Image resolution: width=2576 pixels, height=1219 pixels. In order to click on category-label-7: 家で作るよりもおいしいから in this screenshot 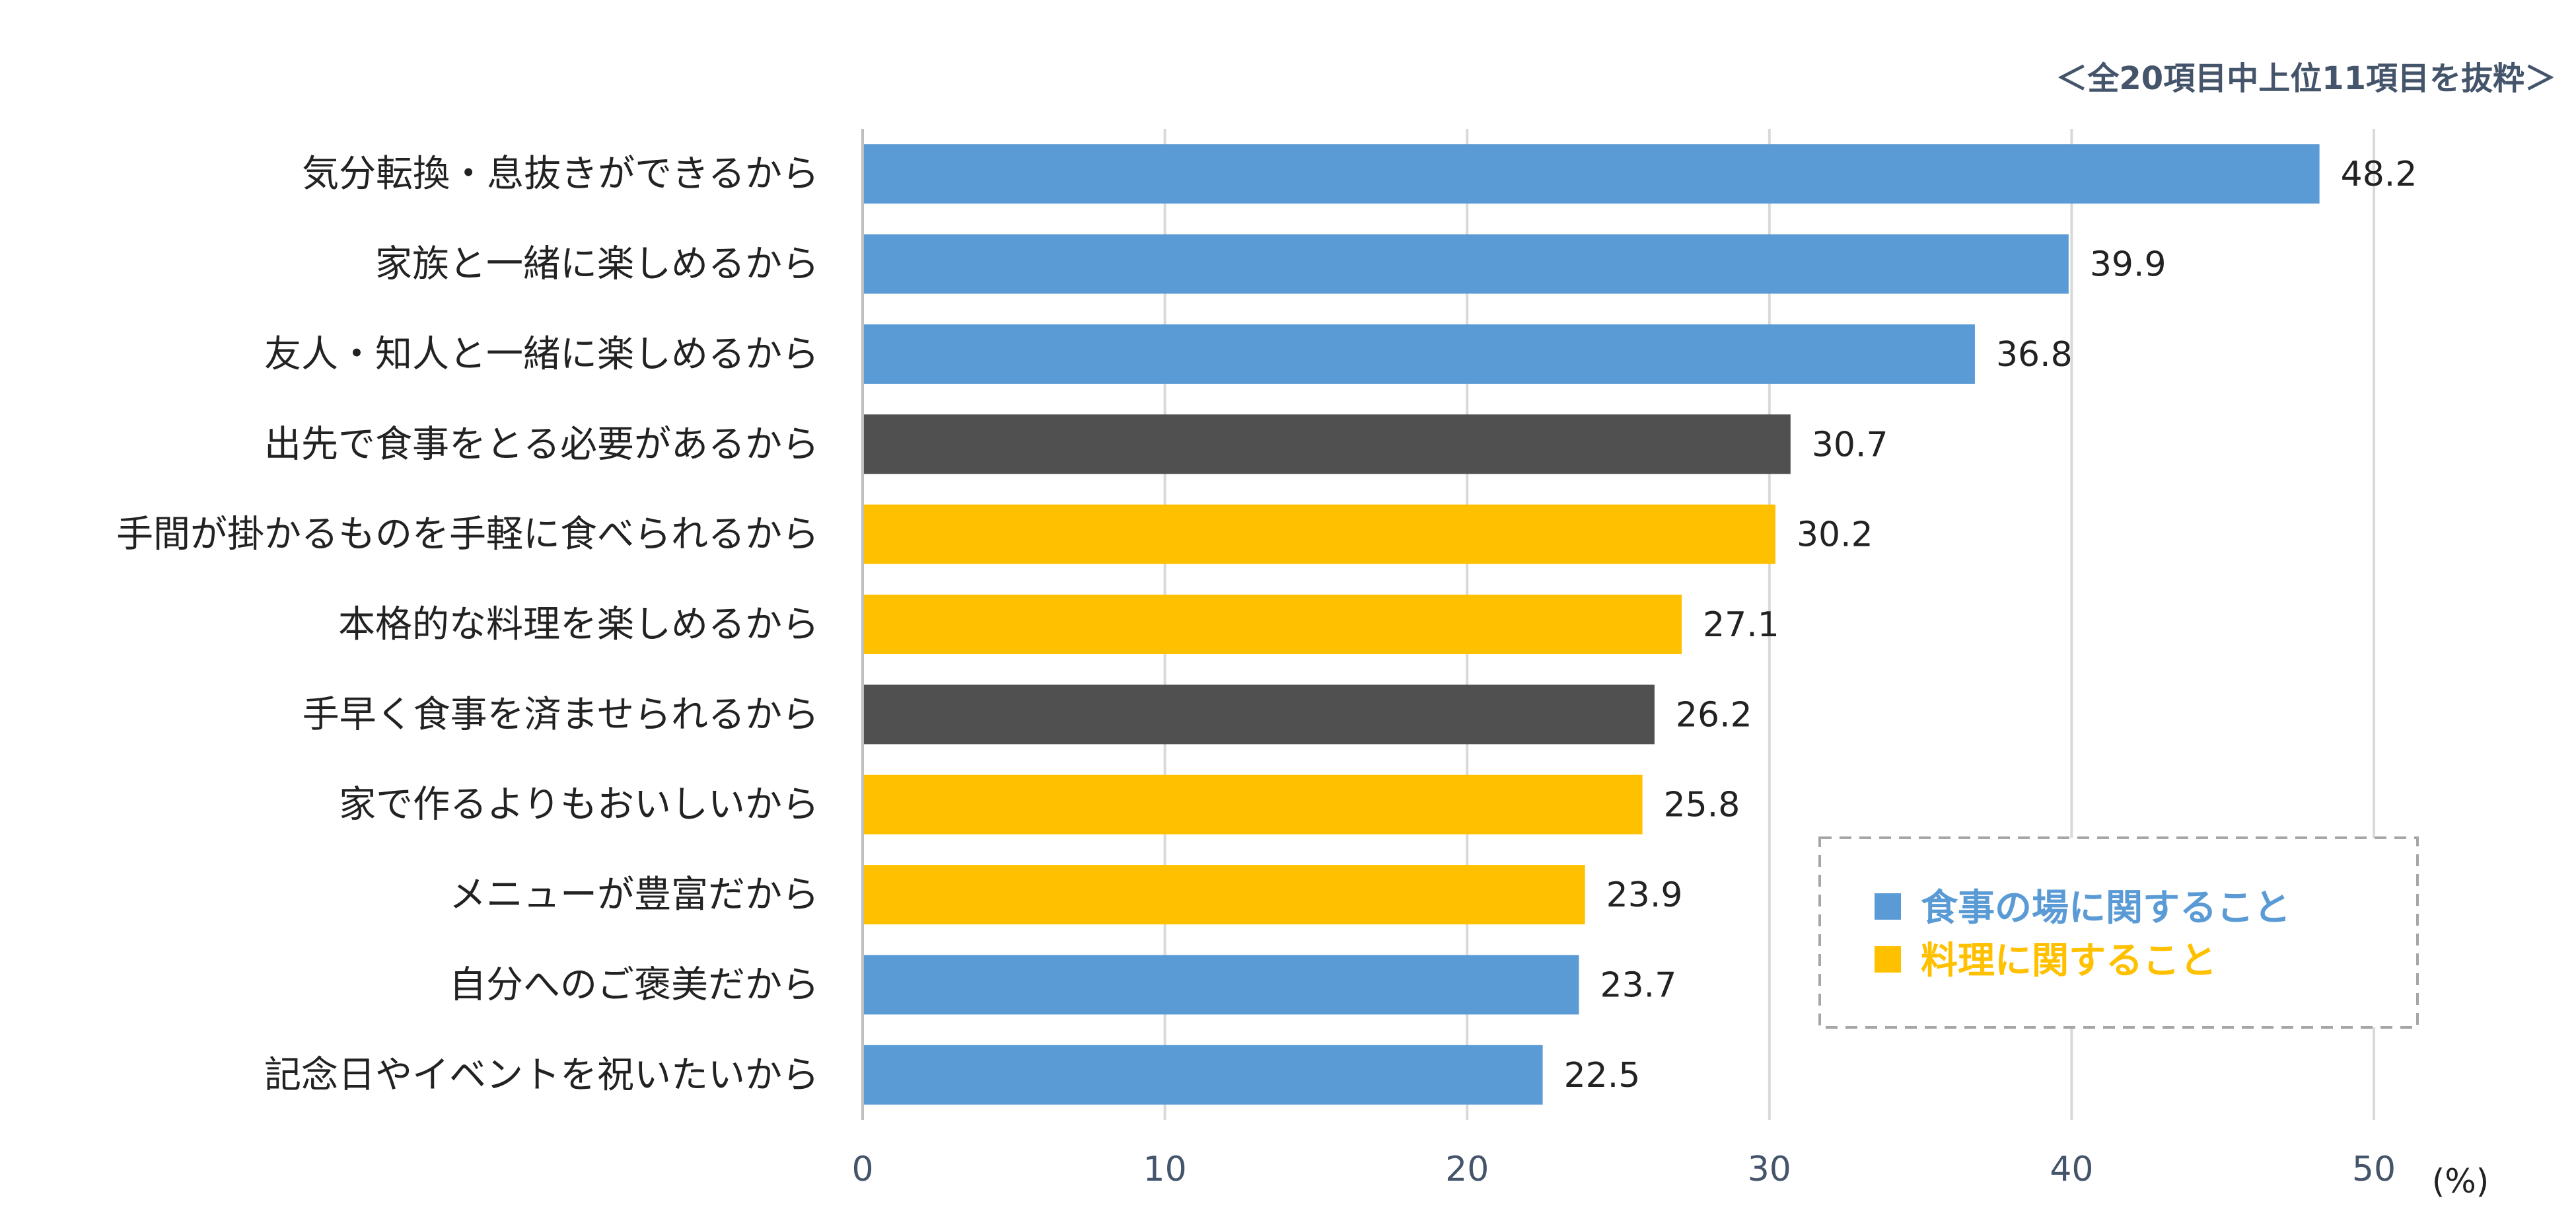, I will do `click(579, 806)`.